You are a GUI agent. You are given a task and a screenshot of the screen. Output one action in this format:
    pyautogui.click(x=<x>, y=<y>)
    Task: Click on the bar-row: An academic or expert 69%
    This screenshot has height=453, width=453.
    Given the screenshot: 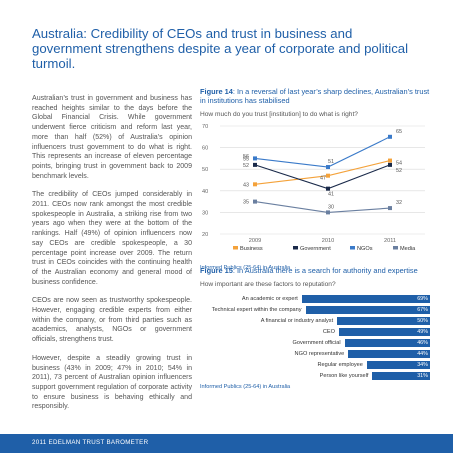 What is the action you would take?
    pyautogui.click(x=316, y=299)
    